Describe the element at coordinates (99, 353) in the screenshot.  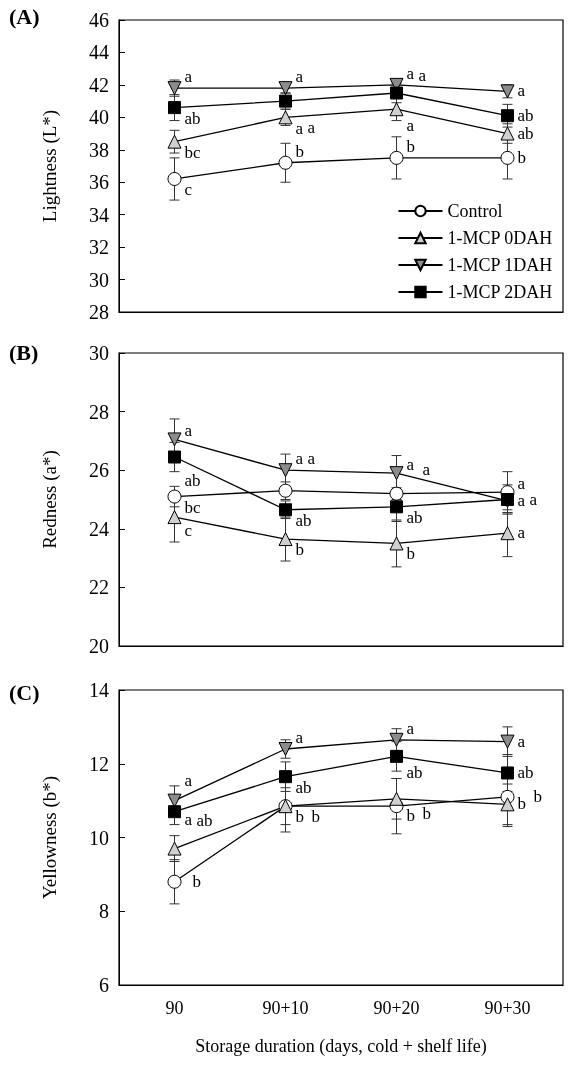
I see `y-tick-label: 30` at that location.